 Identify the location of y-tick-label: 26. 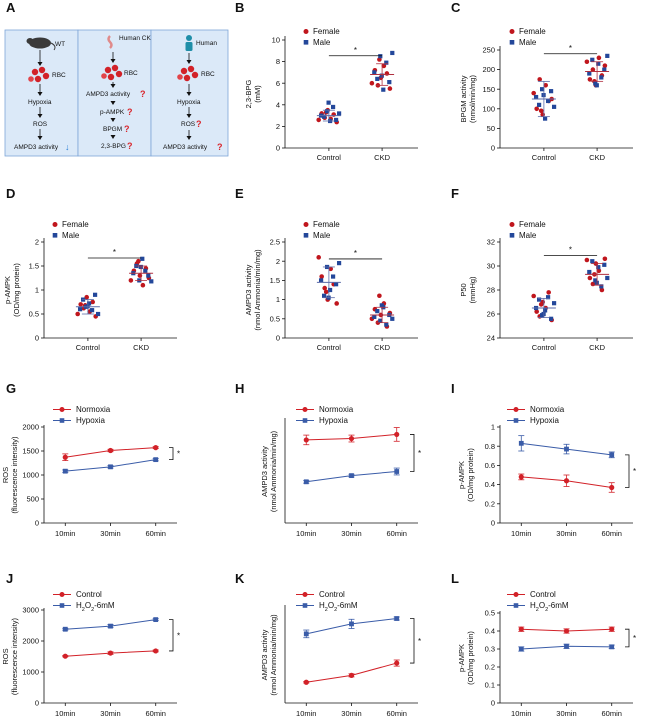
(491, 314).